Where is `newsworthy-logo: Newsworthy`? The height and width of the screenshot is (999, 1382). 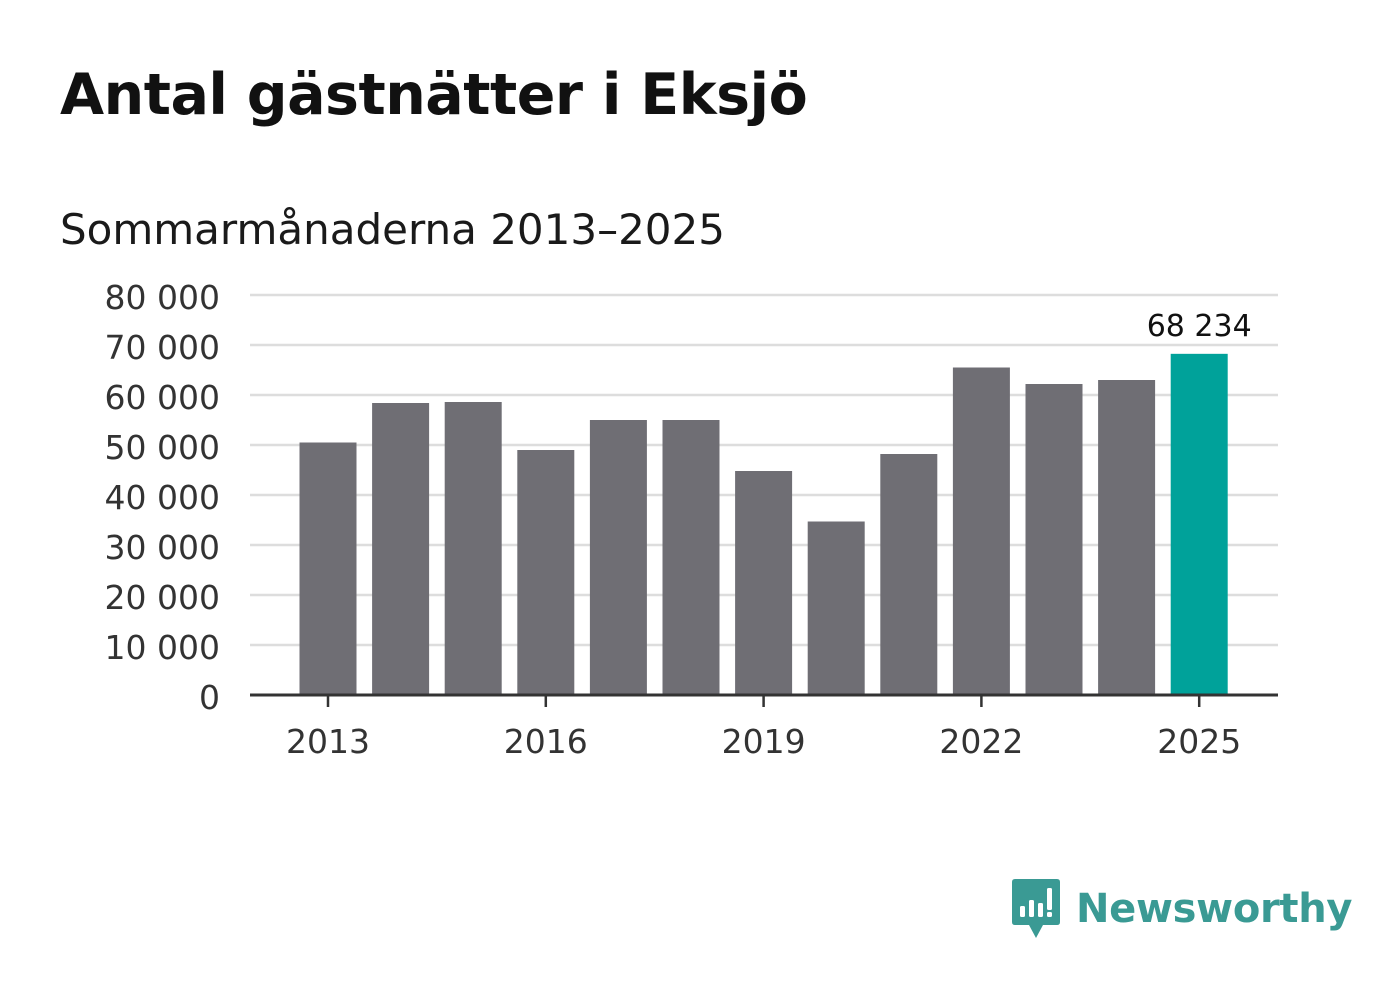 newsworthy-logo: Newsworthy is located at coordinates (1181, 909).